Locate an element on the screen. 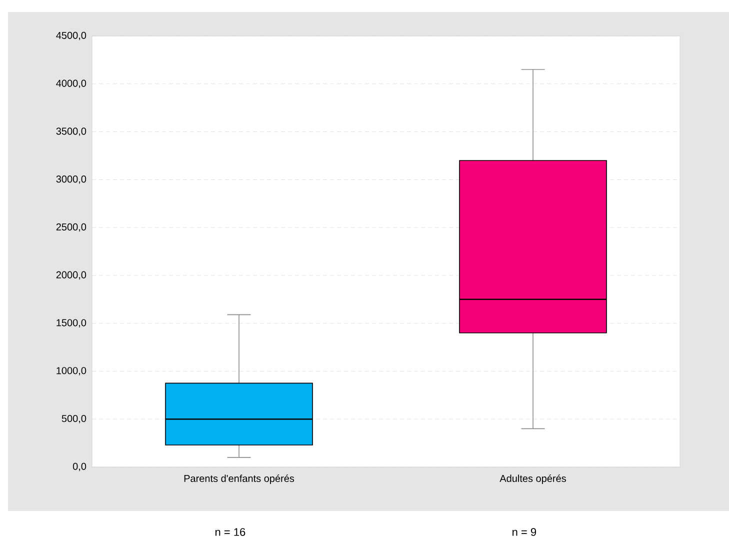 This screenshot has height=556, width=729. y-tick-label: 3000,0 is located at coordinates (71, 180).